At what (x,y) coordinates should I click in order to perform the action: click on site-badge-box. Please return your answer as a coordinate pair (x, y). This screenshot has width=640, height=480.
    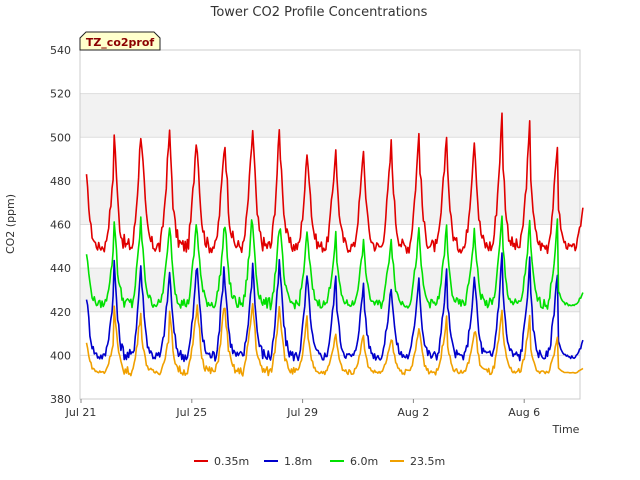
    Looking at the image, I should click on (120, 41).